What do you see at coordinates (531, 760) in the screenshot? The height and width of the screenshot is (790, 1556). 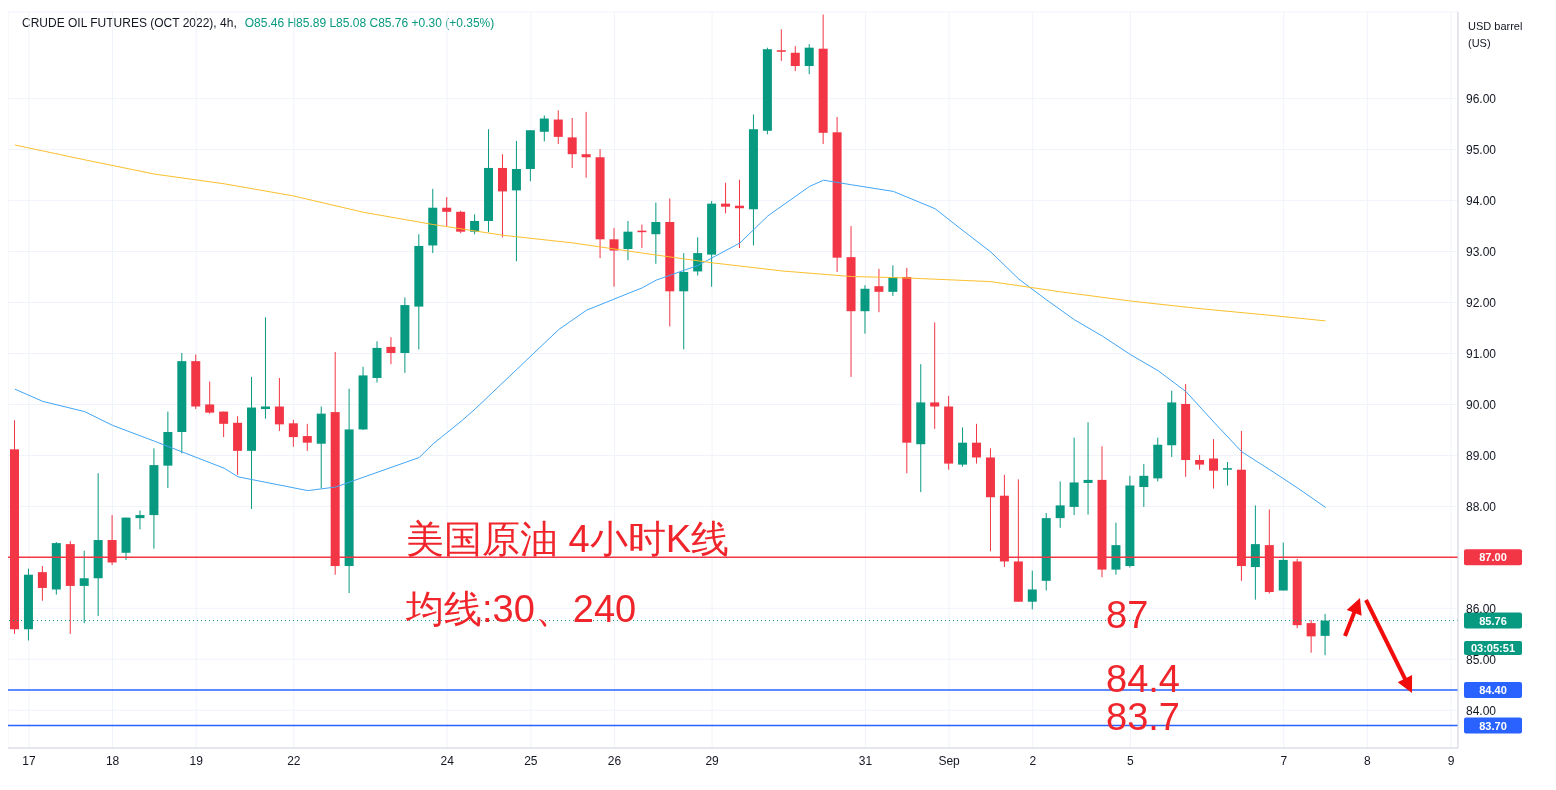 I see `x-tick-label: 25` at bounding box center [531, 760].